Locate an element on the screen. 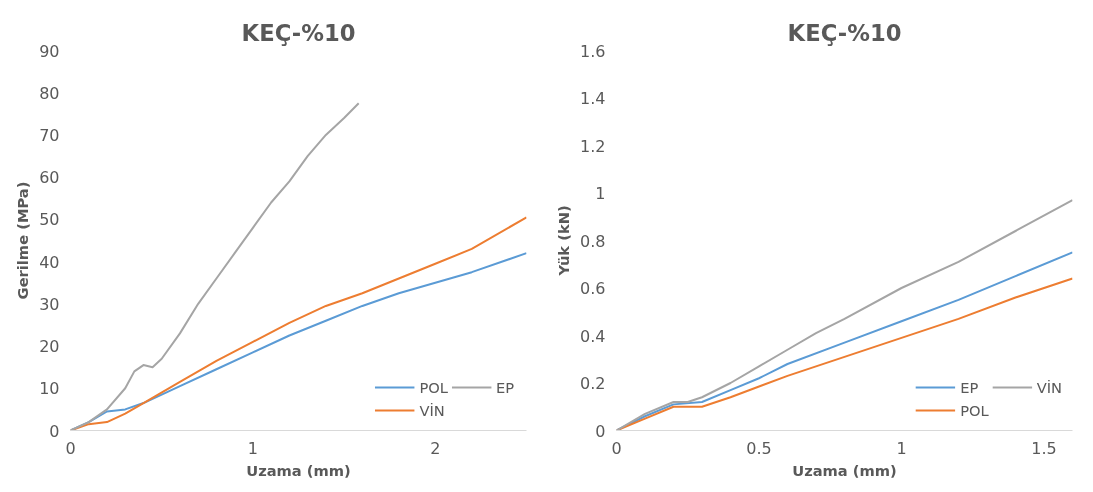 Image resolution: width=1093 pixels, height=492 pixels. y-tick-label: 1.4 is located at coordinates (593, 98).